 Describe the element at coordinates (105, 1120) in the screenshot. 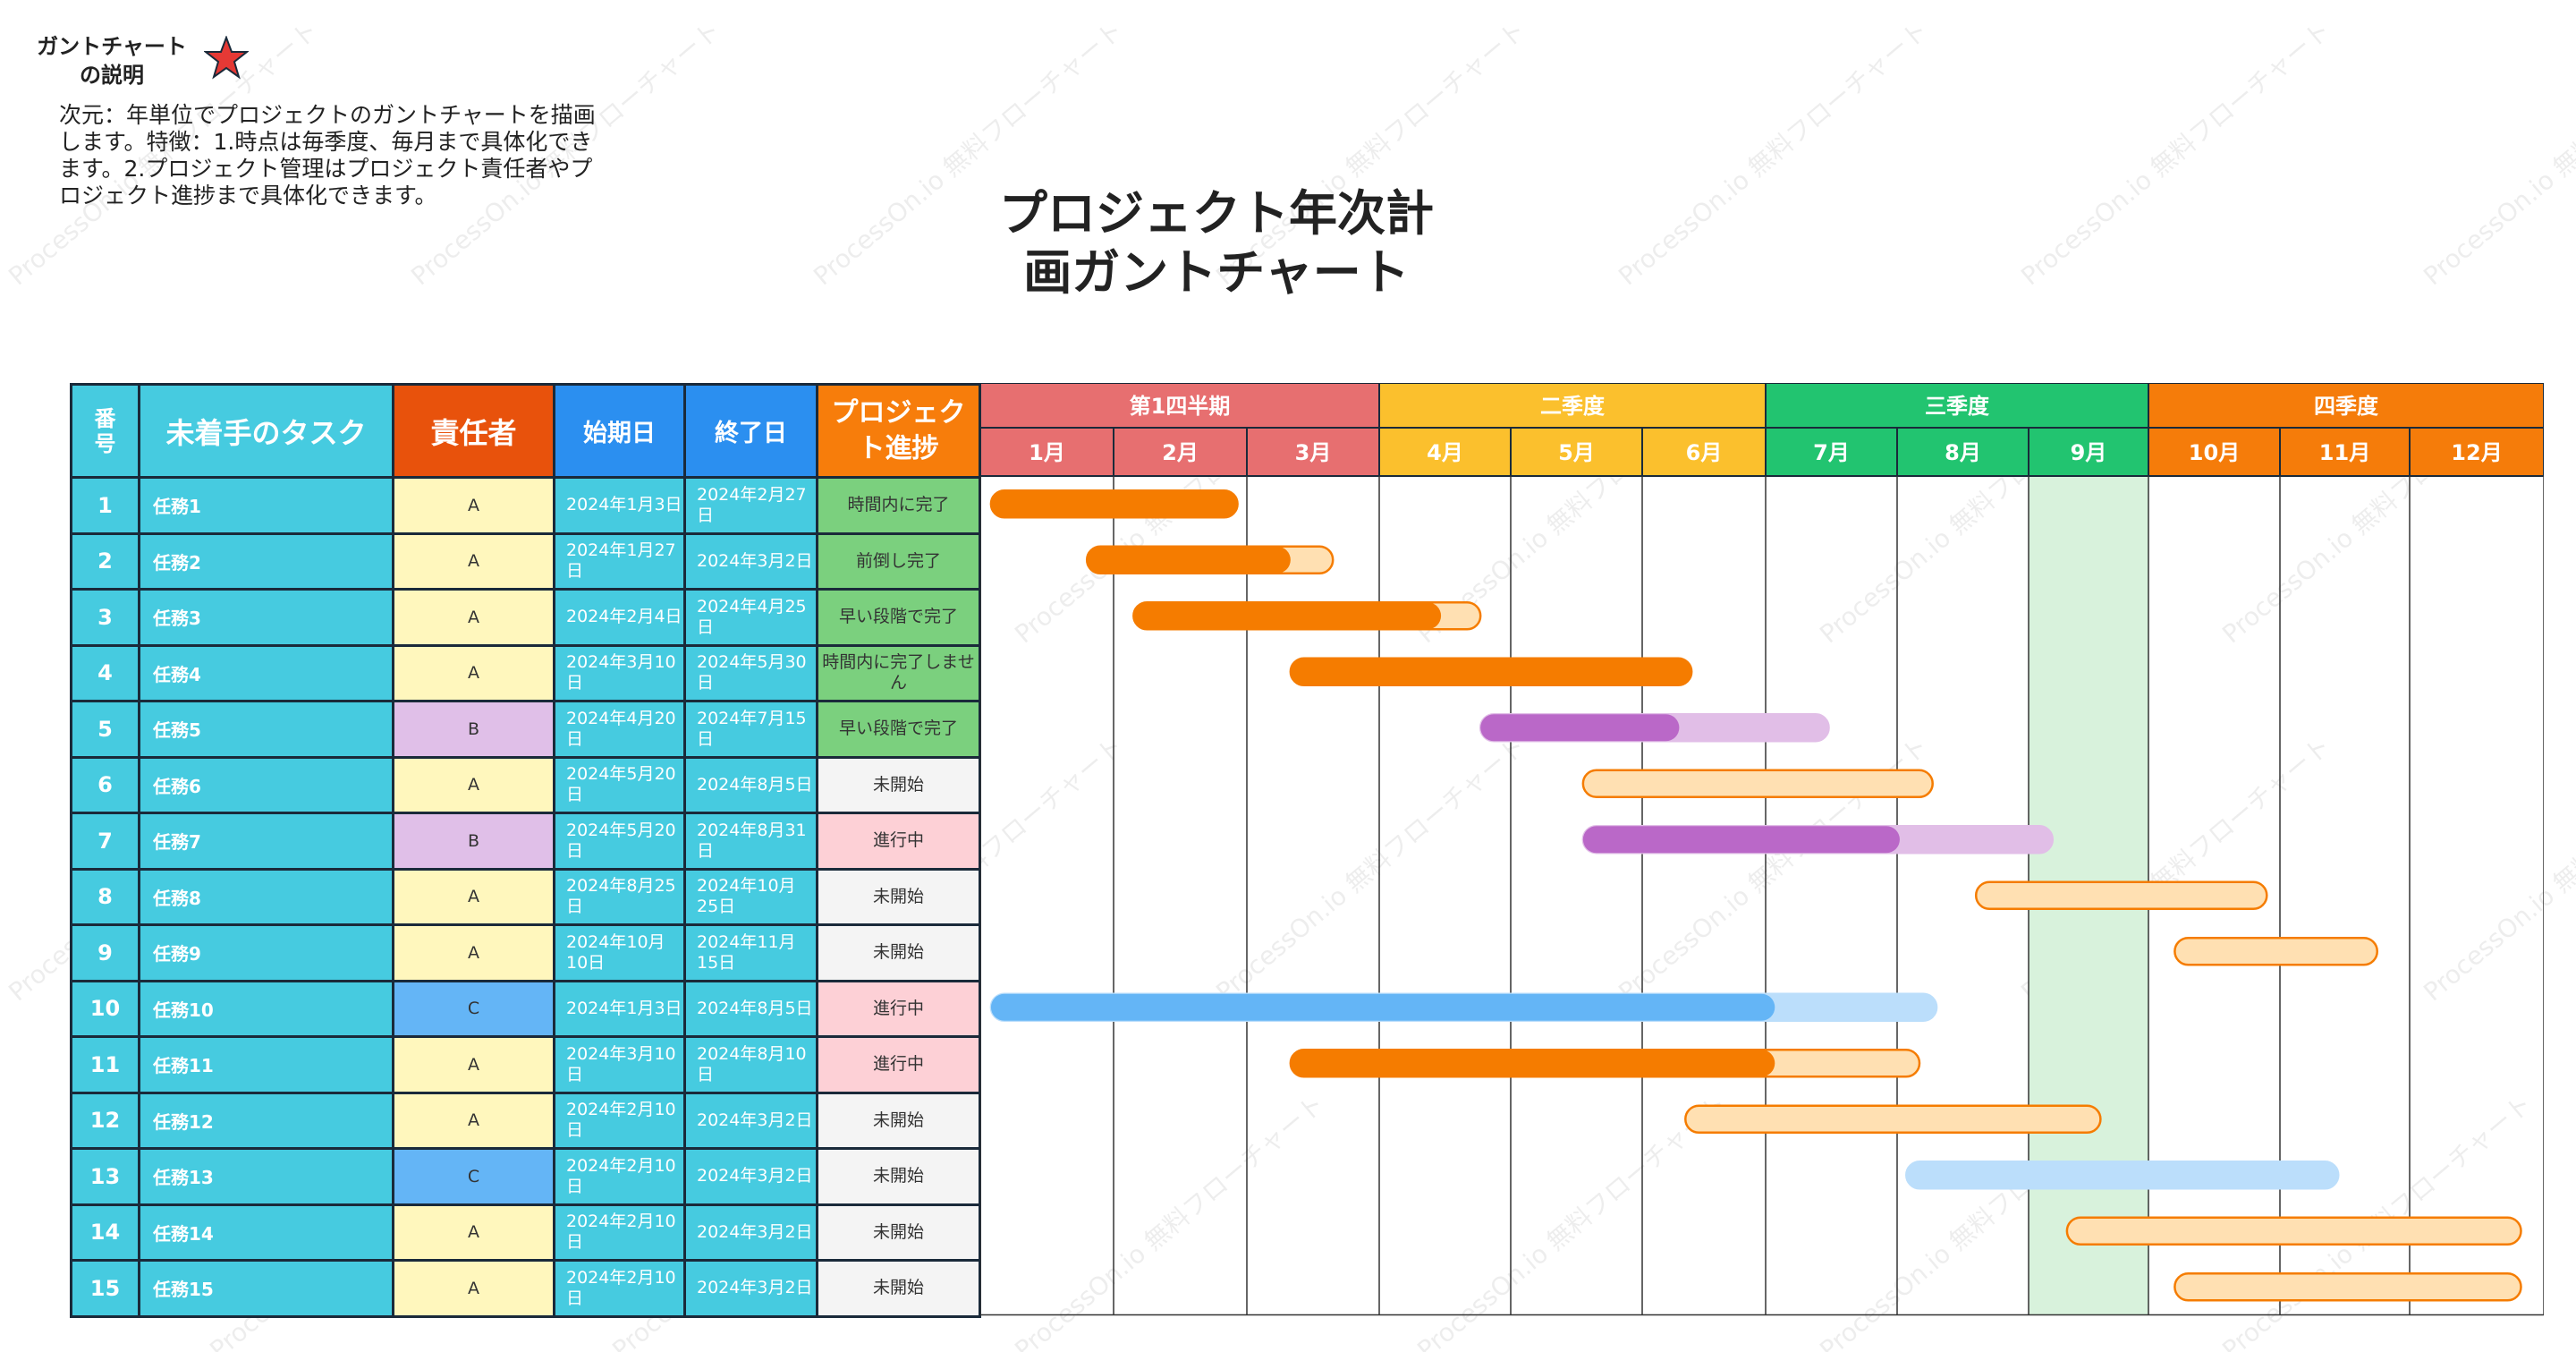

I see `task-no: 12` at that location.